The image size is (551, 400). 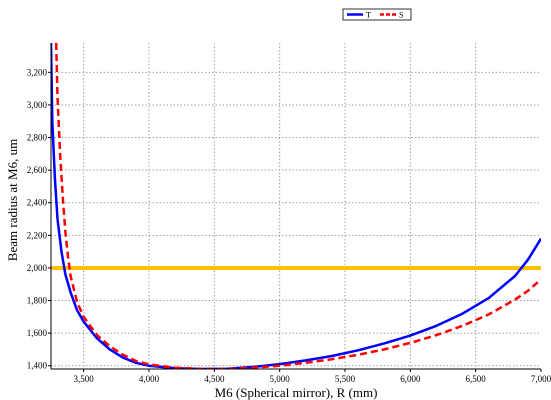 I want to click on x-axis-title: M6 (Spherical mirror), R (mm), so click(x=296, y=392).